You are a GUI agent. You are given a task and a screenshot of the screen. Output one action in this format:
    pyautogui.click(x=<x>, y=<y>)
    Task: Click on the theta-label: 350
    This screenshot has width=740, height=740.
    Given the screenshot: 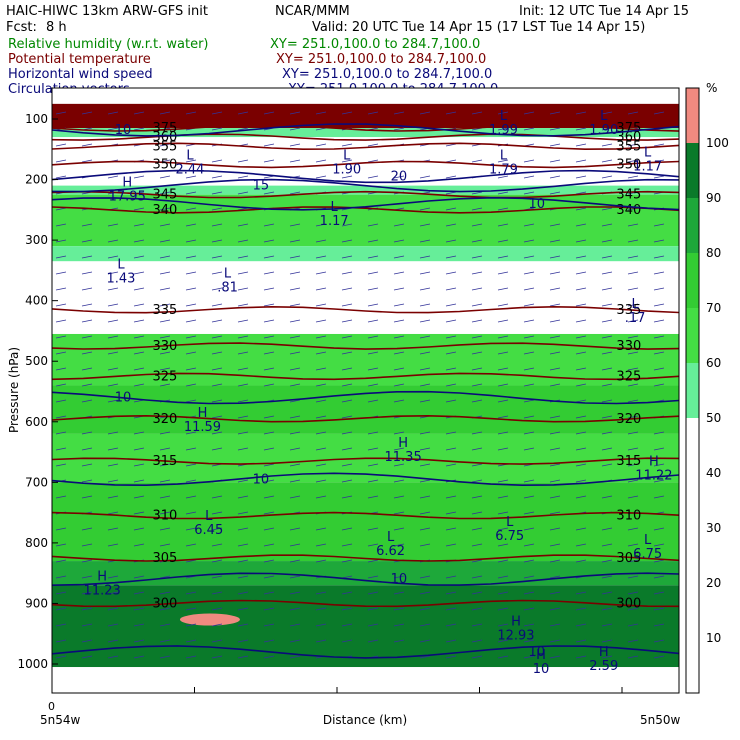 What is the action you would take?
    pyautogui.click(x=164, y=164)
    